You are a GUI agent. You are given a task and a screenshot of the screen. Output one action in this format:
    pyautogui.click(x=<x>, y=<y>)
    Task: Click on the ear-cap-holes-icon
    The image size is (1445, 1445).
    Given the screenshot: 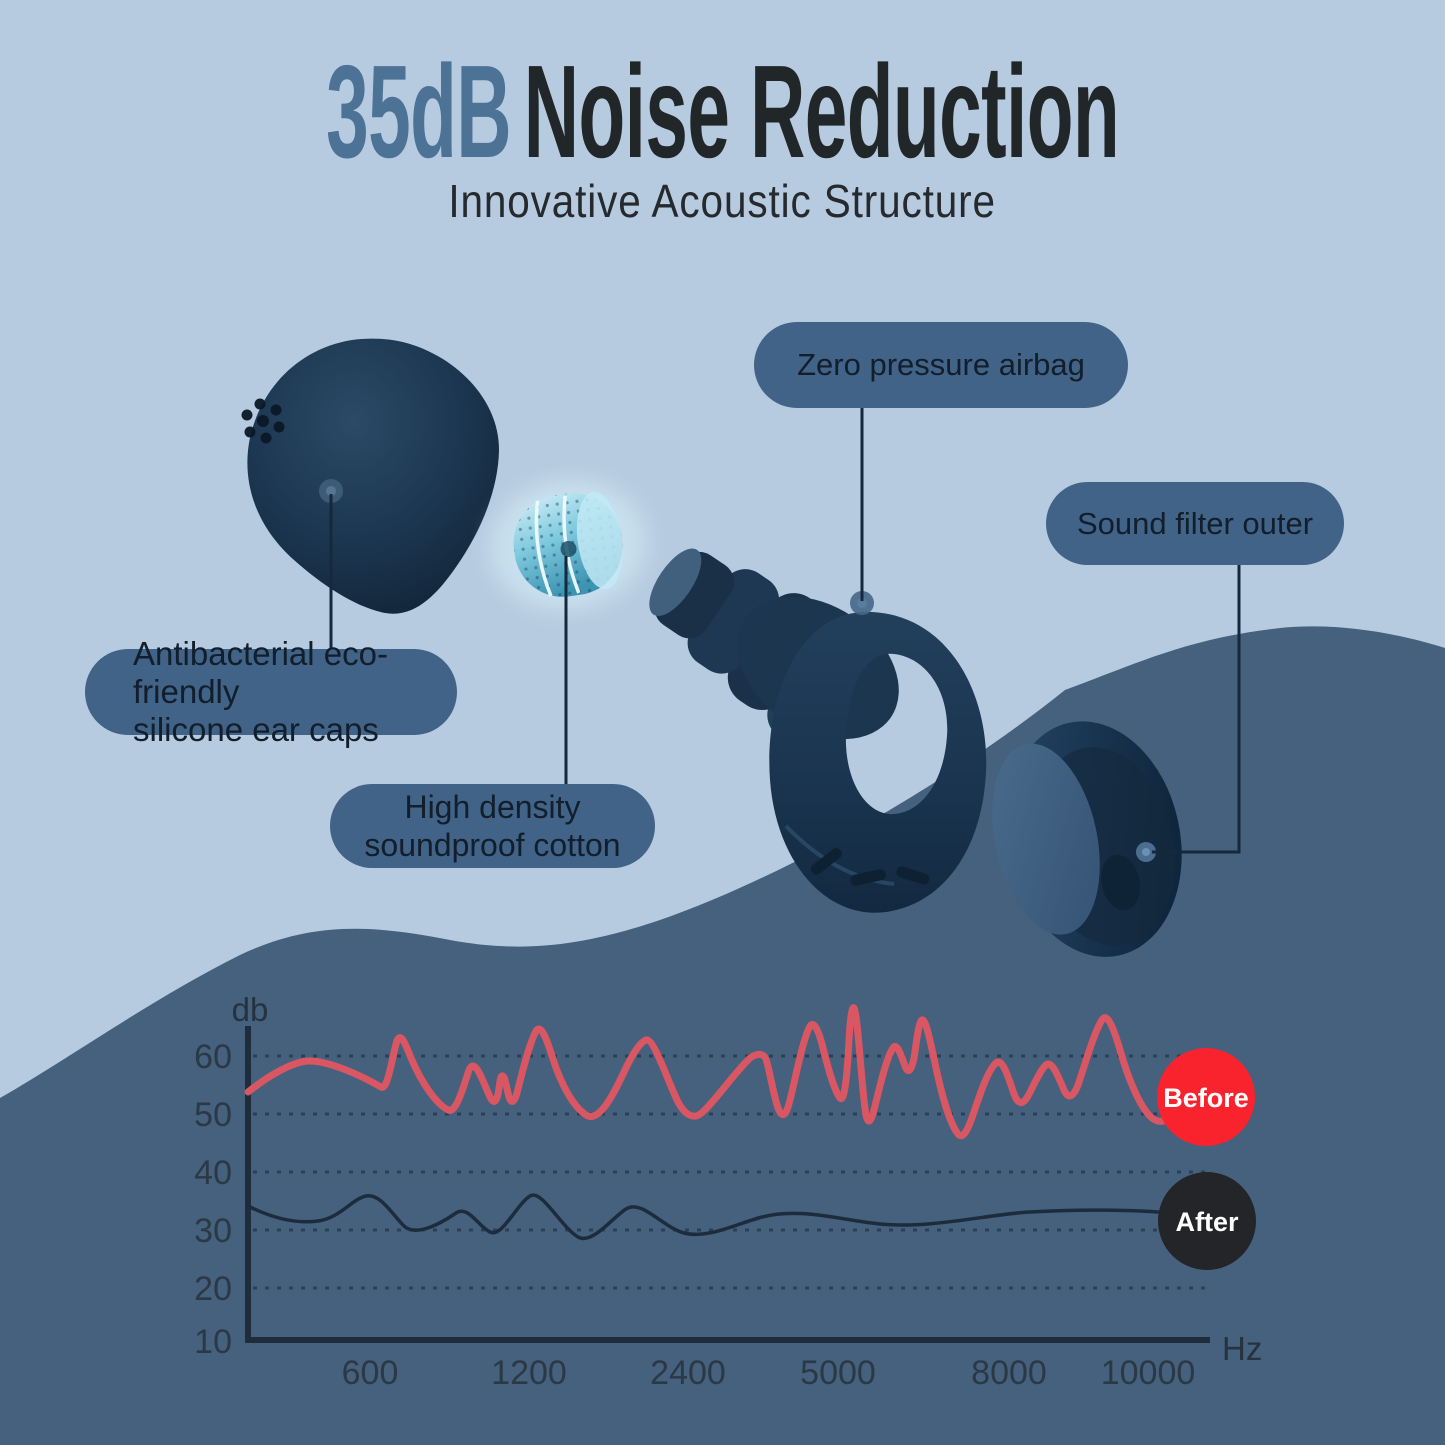 What is the action you would take?
    pyautogui.click(x=263, y=421)
    